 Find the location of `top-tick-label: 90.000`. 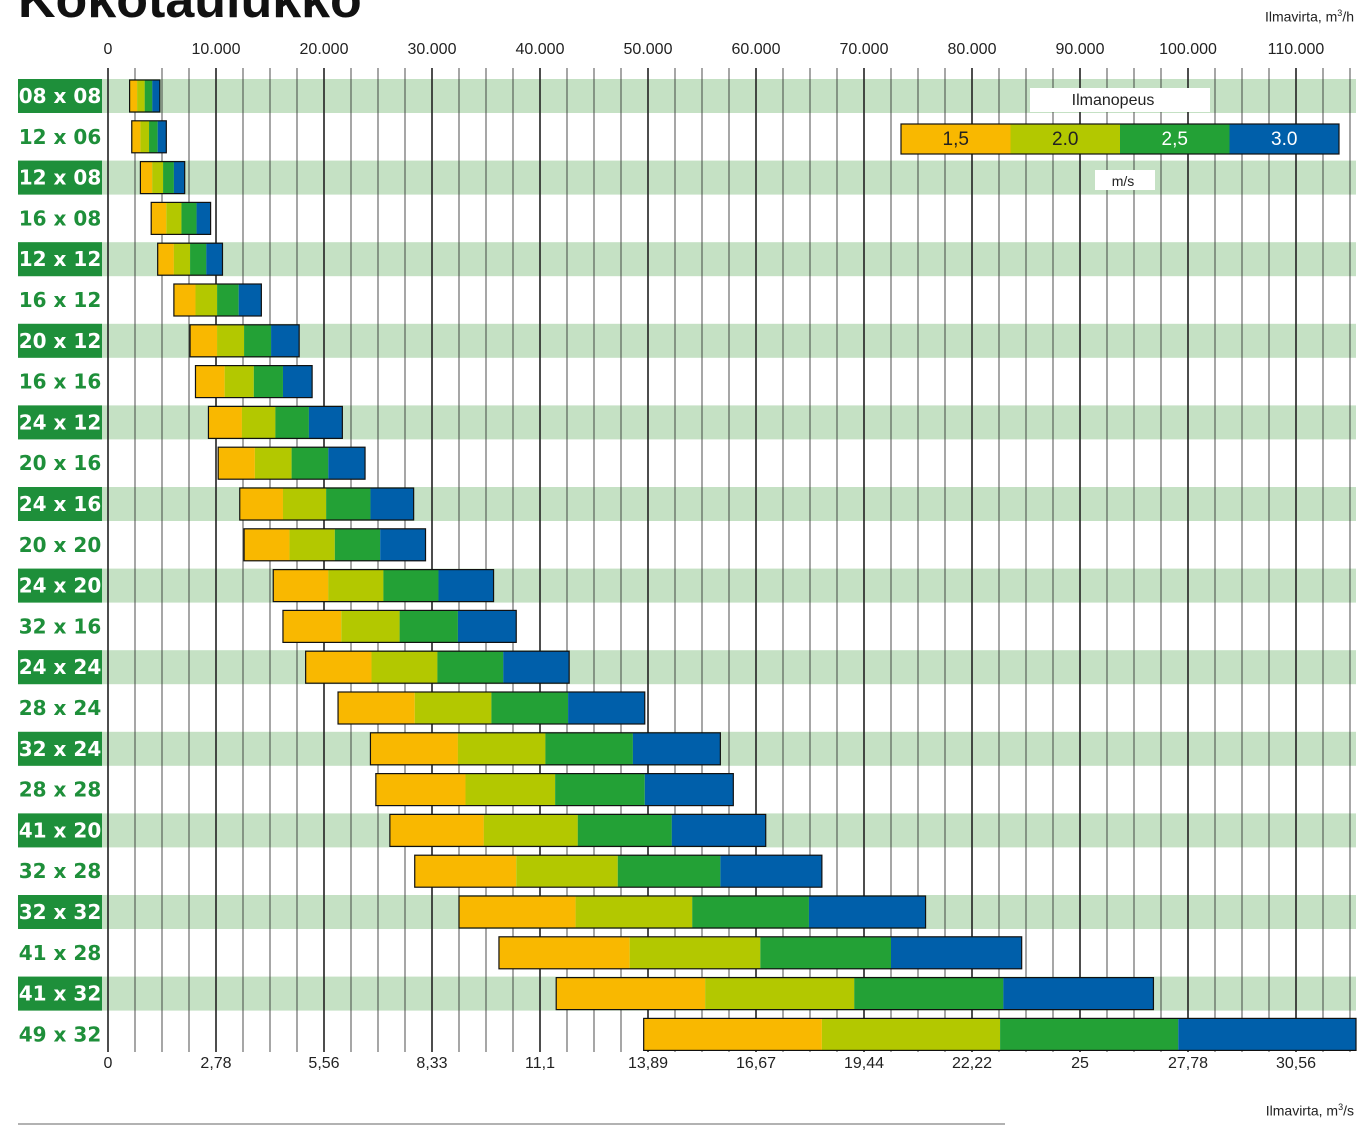

top-tick-label: 90.000 is located at coordinates (1080, 49).